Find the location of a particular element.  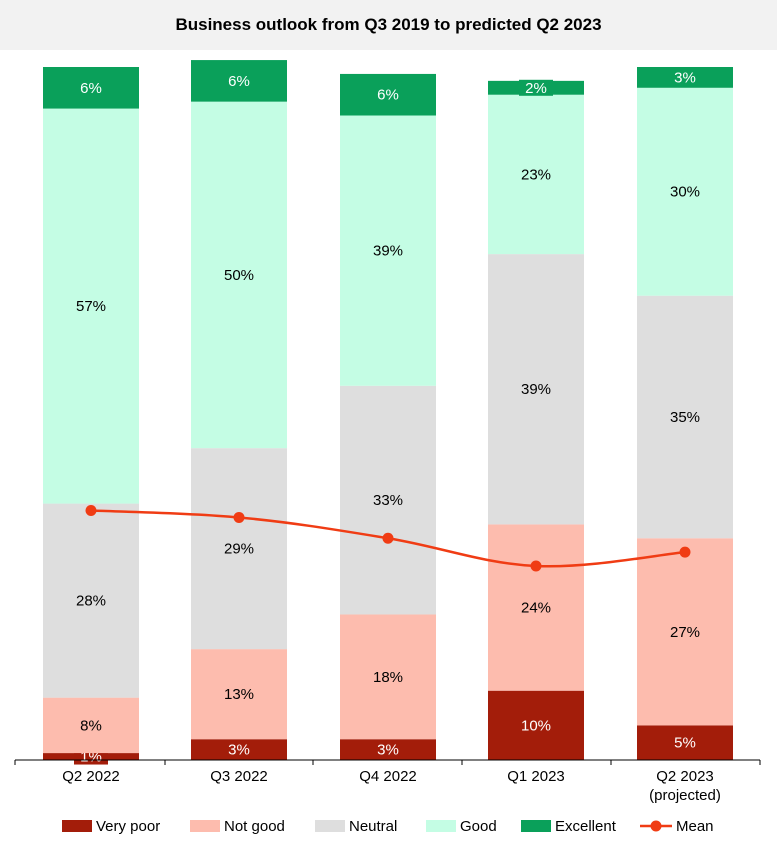

legend-label-very-poor: Very poor is located at coordinates (128, 826).